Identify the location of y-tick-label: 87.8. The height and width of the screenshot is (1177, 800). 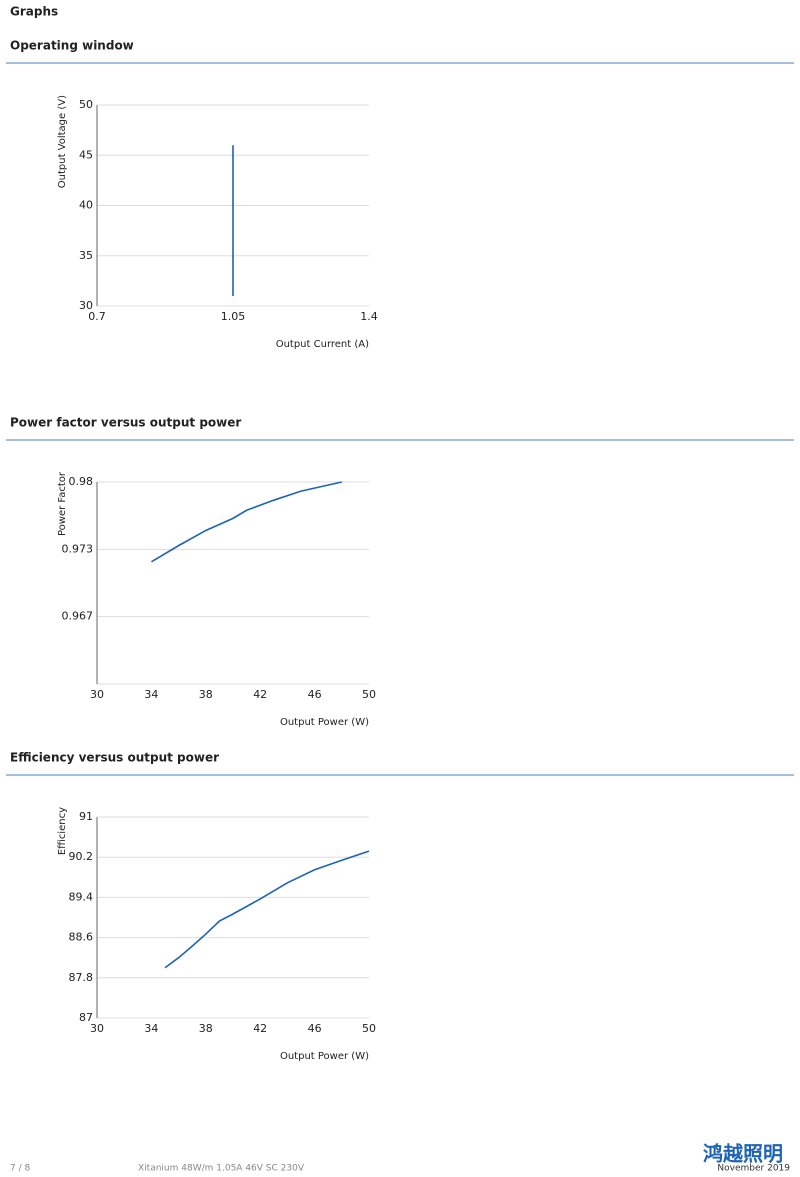
(81, 977).